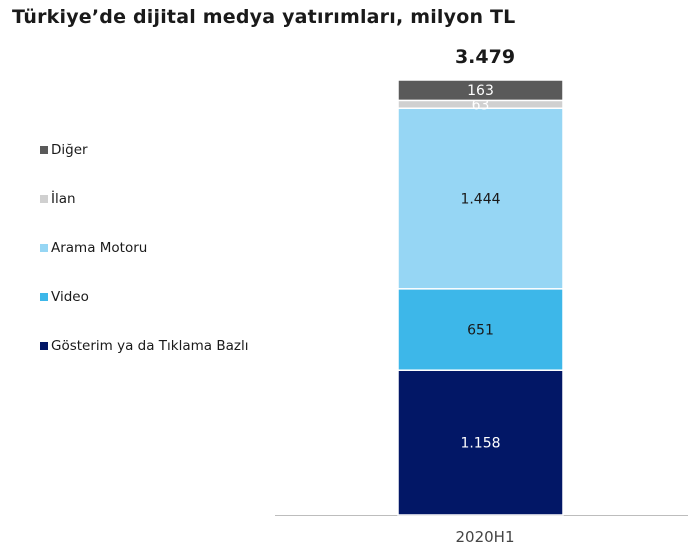 The width and height of the screenshot is (700, 553). I want to click on legend-label: İlan, so click(63, 199).